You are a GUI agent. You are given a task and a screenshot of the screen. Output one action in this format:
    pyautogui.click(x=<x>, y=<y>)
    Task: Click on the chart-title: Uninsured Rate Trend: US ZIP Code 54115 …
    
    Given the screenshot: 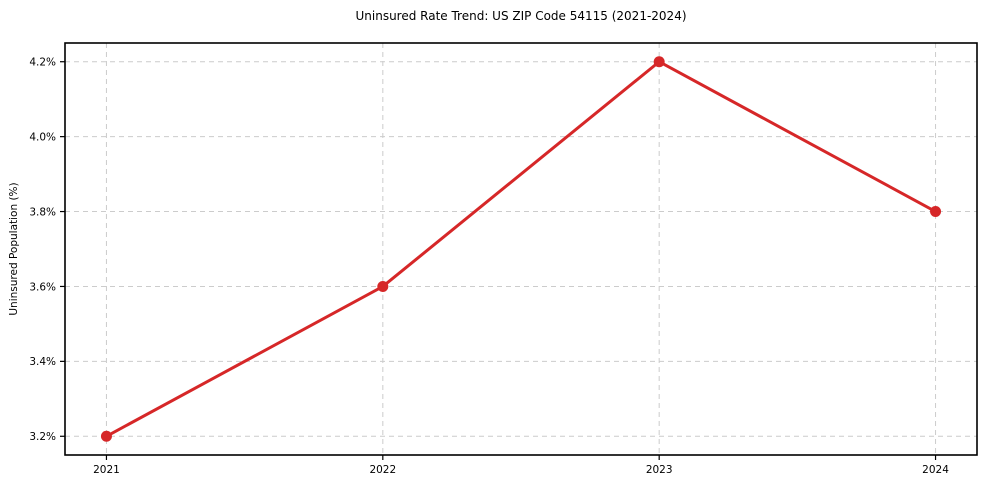 What is the action you would take?
    pyautogui.click(x=521, y=16)
    